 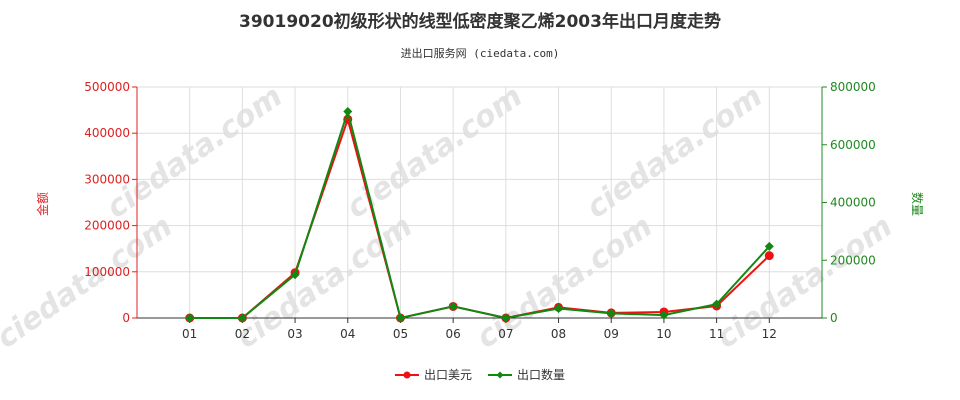 What do you see at coordinates (110, 202) in the screenshot?
I see `left-y-axis: 0 100000 200000 300000 400000 500000` at bounding box center [110, 202].